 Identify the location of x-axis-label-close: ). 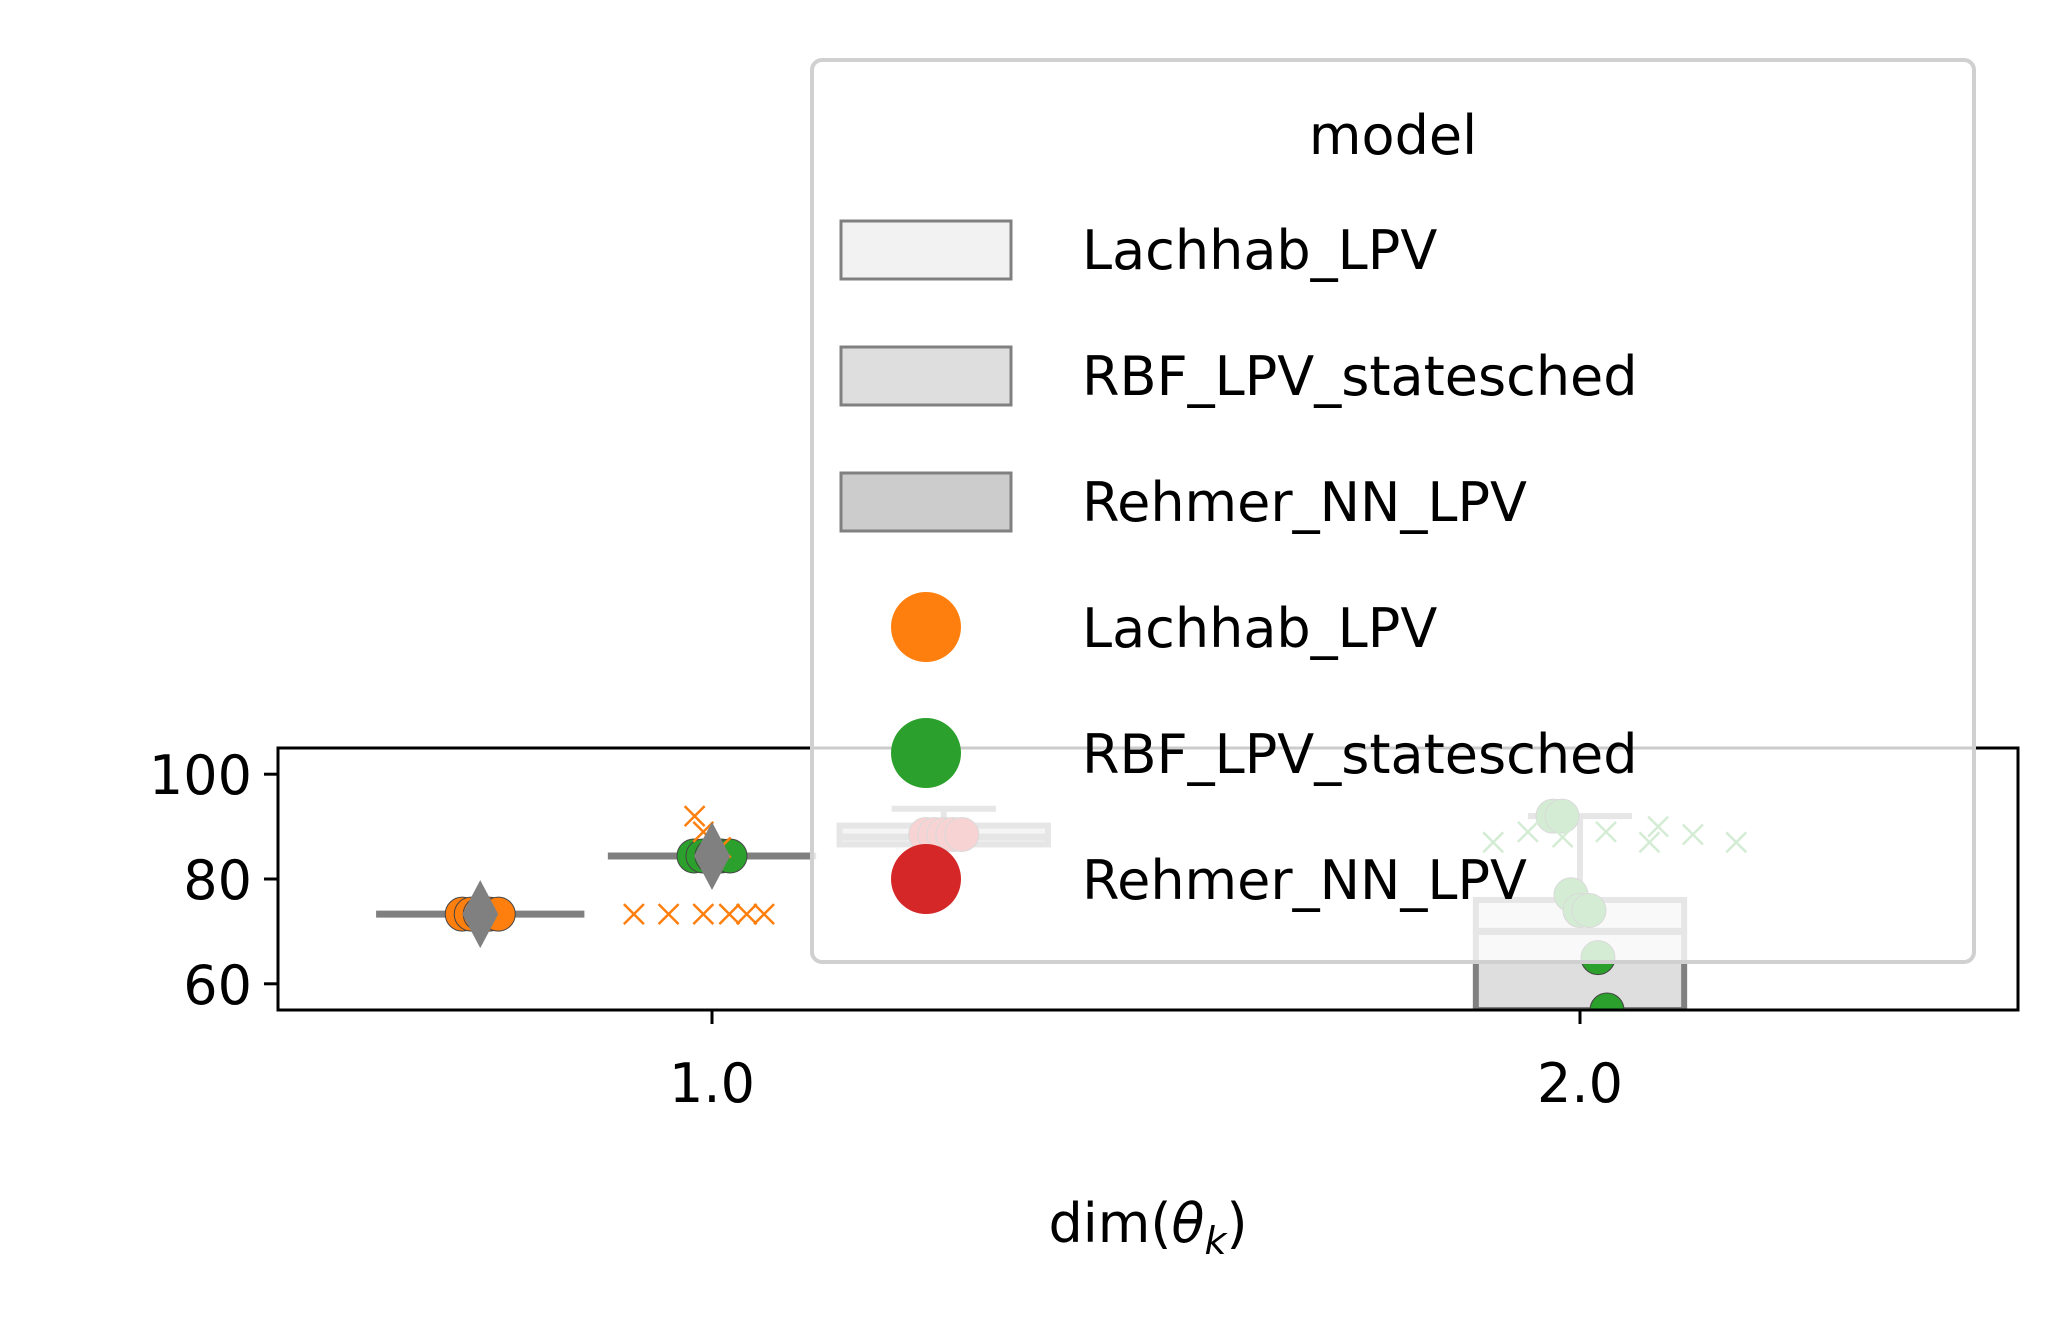
(1236, 1223).